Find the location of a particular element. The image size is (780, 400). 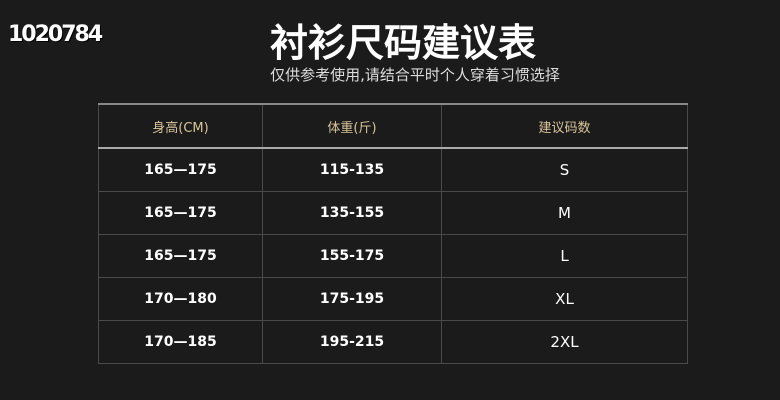

cell-size: L is located at coordinates (564, 256).